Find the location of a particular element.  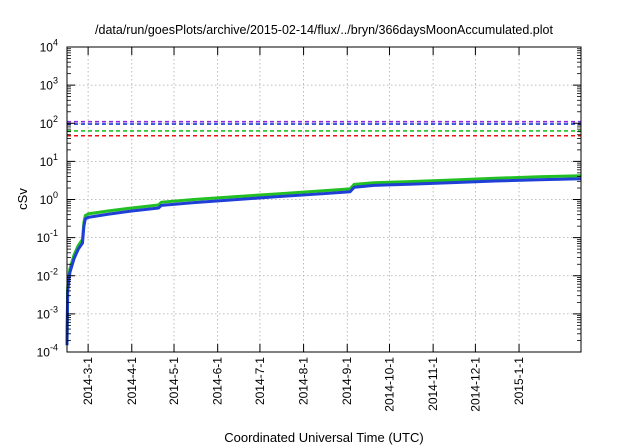

x-tick-label: 2014-3-1 is located at coordinates (88, 381).